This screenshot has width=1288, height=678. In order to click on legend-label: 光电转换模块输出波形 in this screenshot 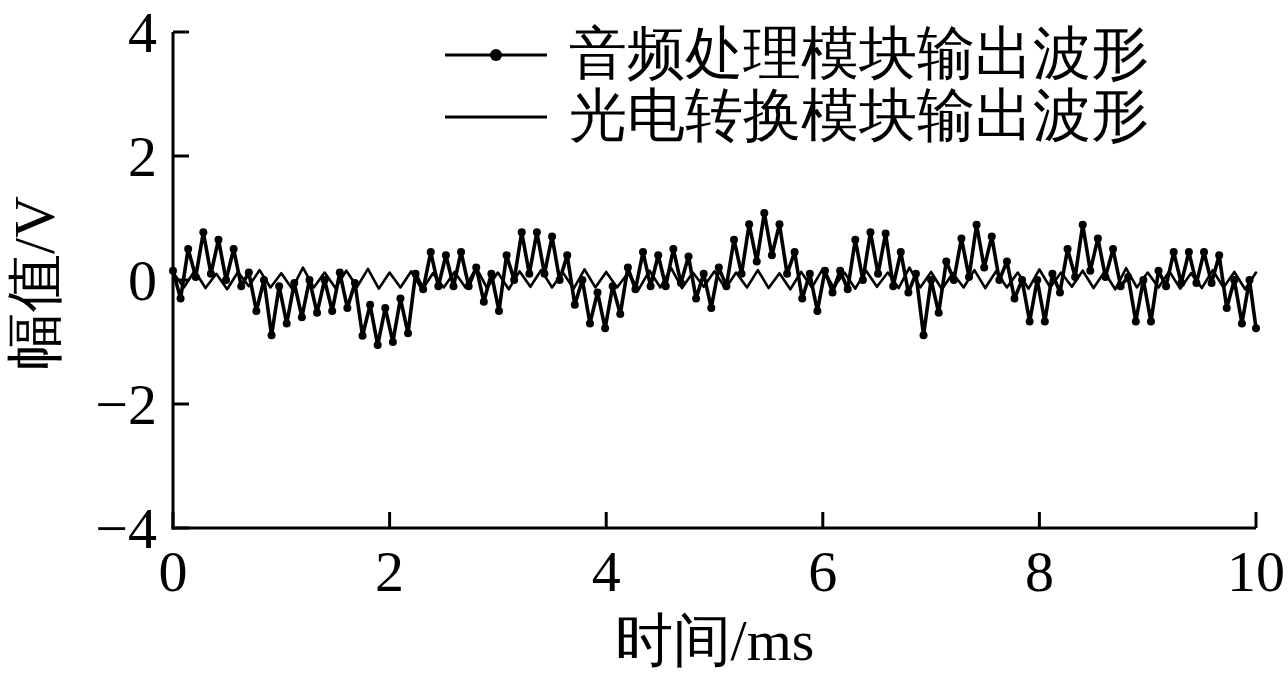, I will do `click(859, 115)`.